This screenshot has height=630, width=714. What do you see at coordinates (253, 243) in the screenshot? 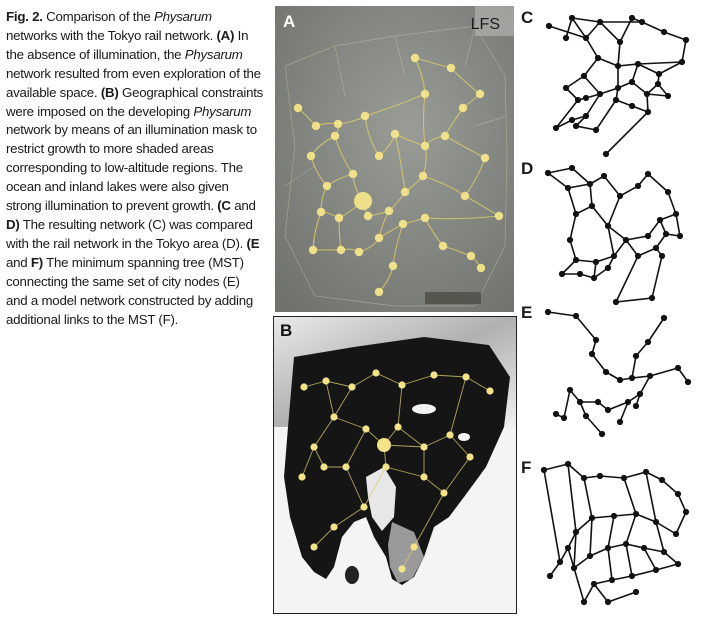
I see `caption-run: (E` at bounding box center [253, 243].